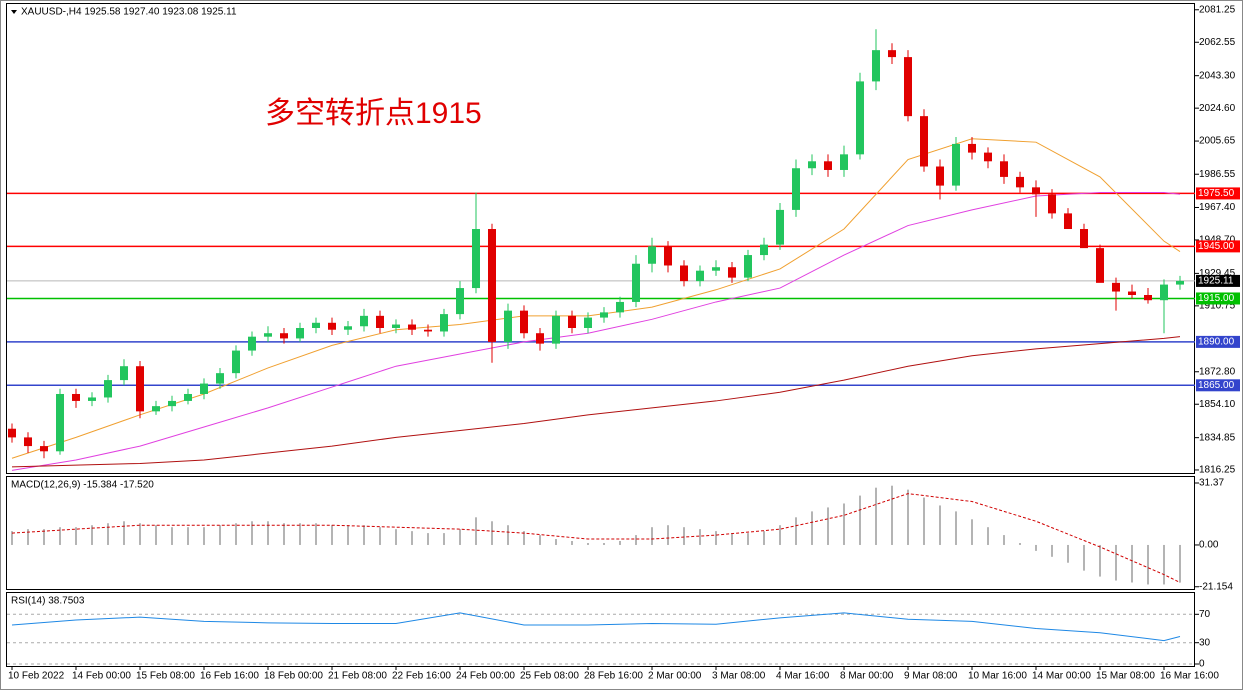 This screenshot has height=690, width=1243. I want to click on x-tick-label: 21 Feb 08:00, so click(357, 676).